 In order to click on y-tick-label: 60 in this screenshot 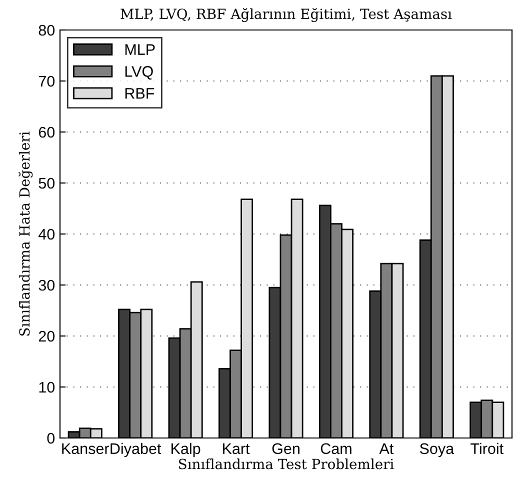, I will do `click(46, 132)`.